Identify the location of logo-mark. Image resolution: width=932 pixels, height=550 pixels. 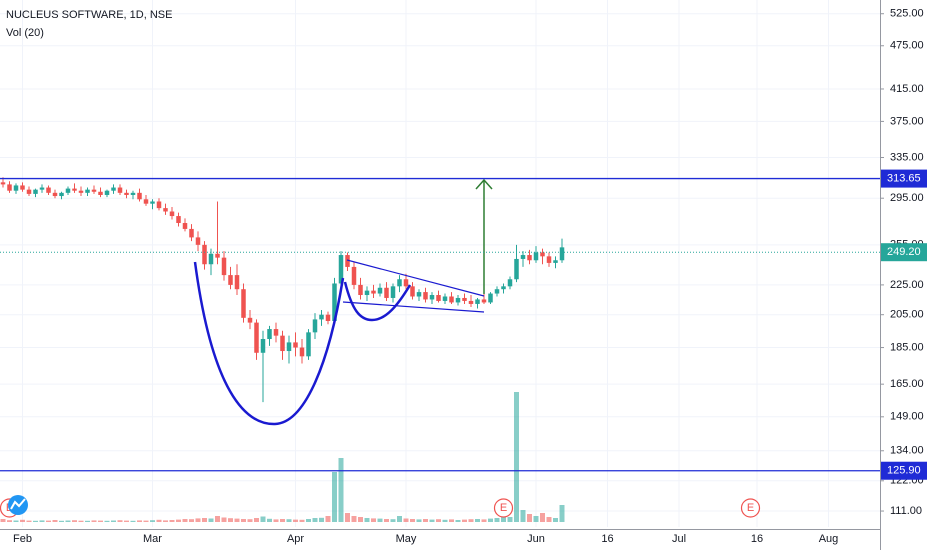
(18, 504).